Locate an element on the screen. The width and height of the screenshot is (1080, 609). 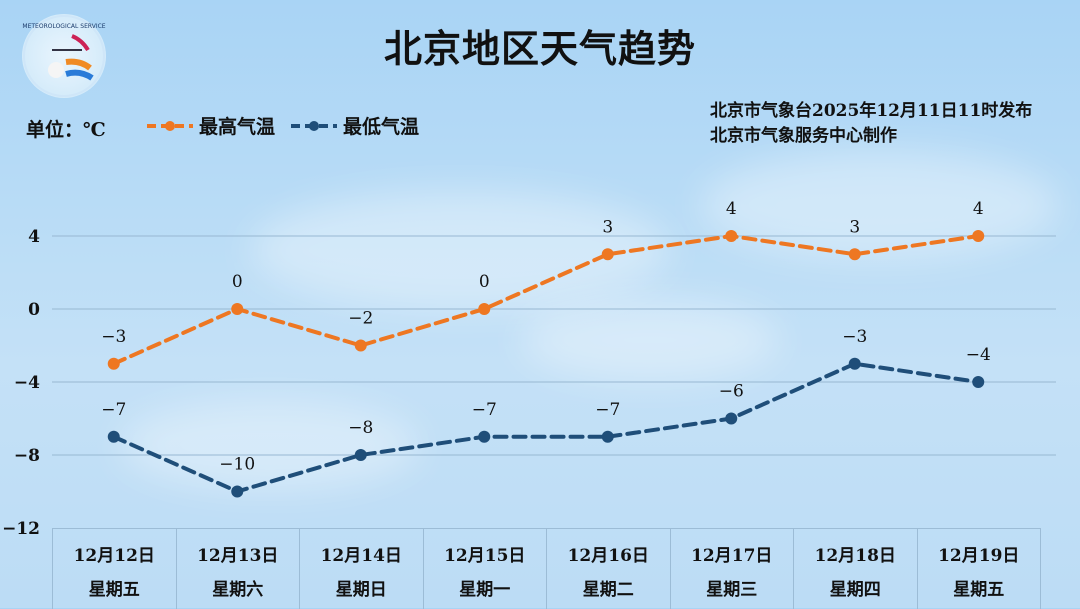
data-value-label: −10 is located at coordinates (237, 465).